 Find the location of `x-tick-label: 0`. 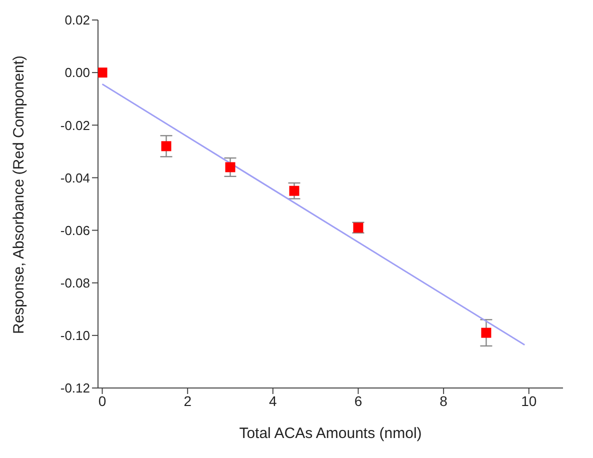

x-tick-label: 0 is located at coordinates (102, 400).